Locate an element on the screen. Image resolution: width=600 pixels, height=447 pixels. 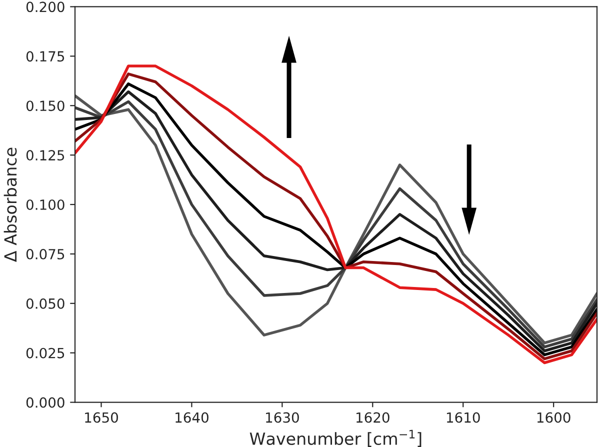
x-tick-label: 1600 is located at coordinates (553, 417).